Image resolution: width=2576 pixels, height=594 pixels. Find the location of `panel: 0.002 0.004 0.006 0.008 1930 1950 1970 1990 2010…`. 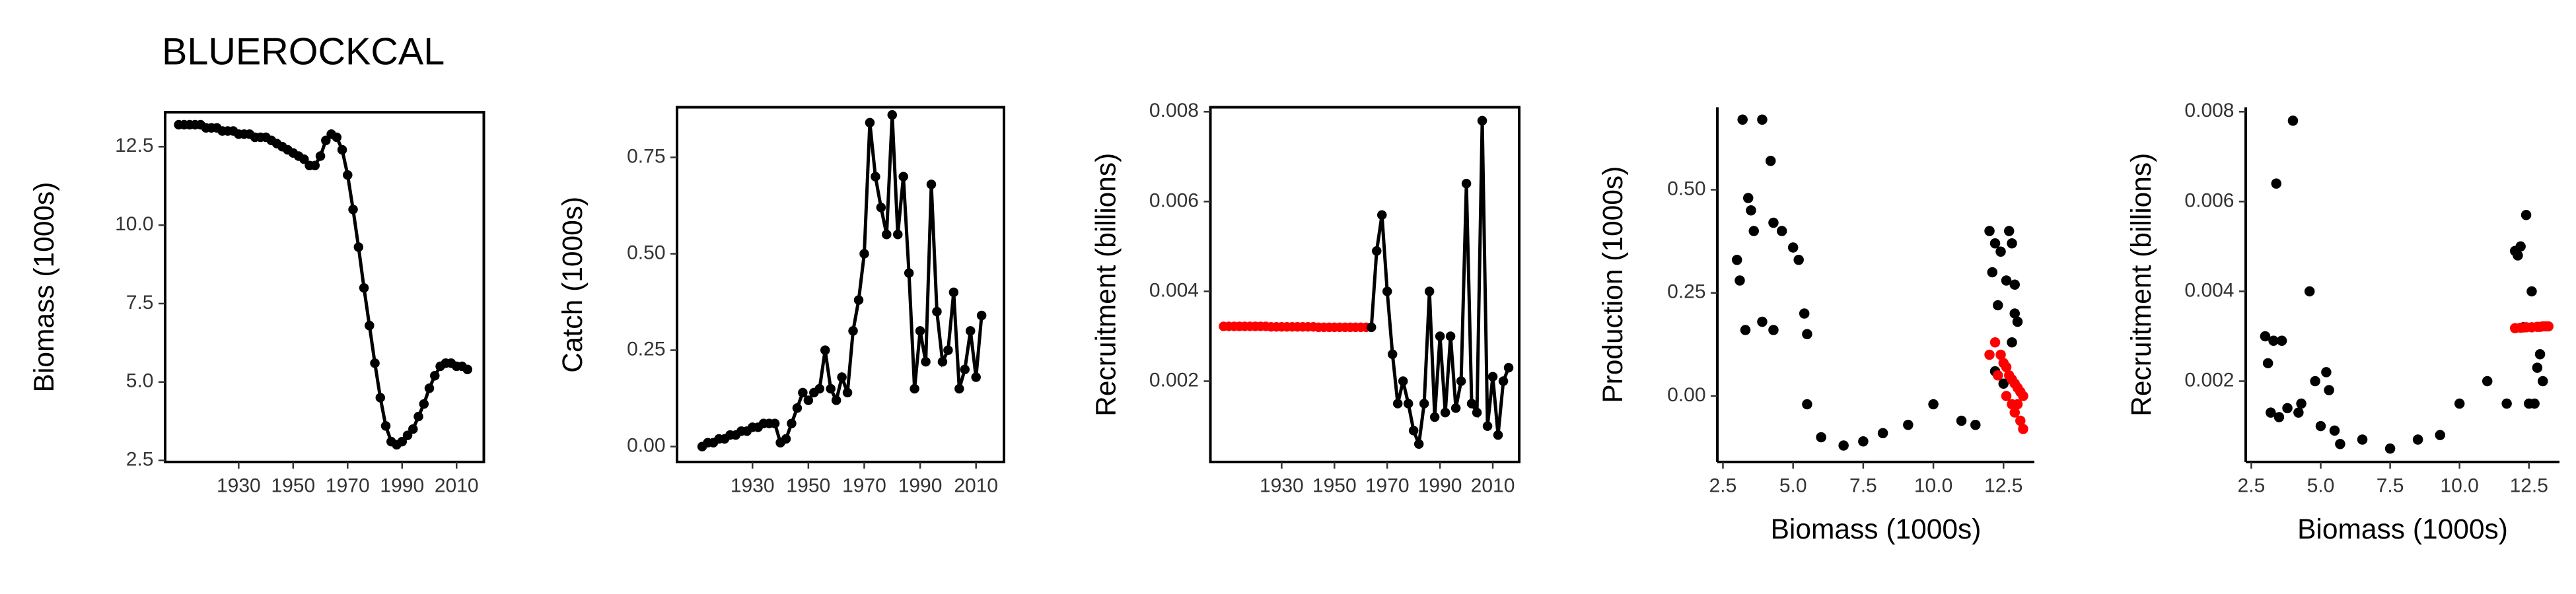

panel: 0.002 0.004 0.006 0.008 1930 1950 1970 1990 2010… is located at coordinates (1306, 298).